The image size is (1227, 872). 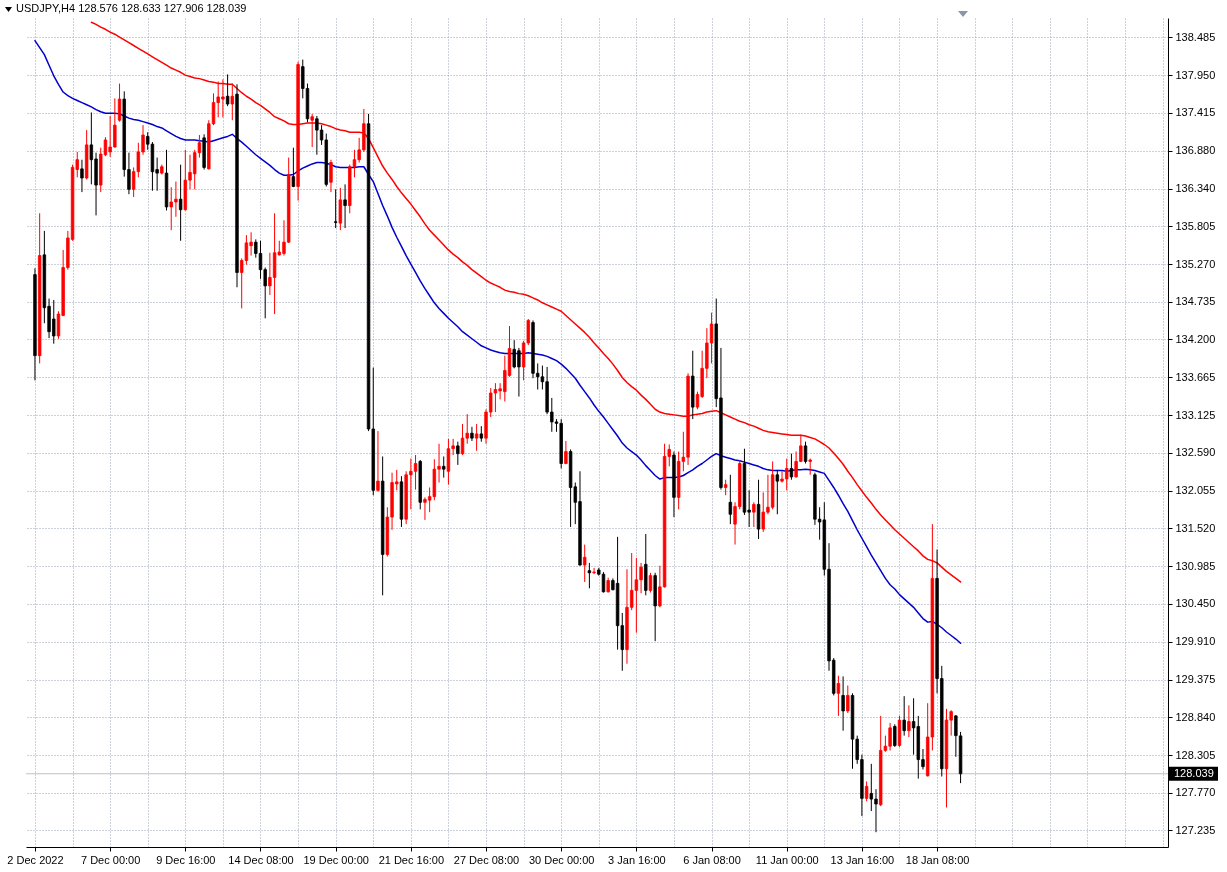 What do you see at coordinates (862, 859) in the screenshot?
I see `x-tick-label: 13 Jan 16:00` at bounding box center [862, 859].